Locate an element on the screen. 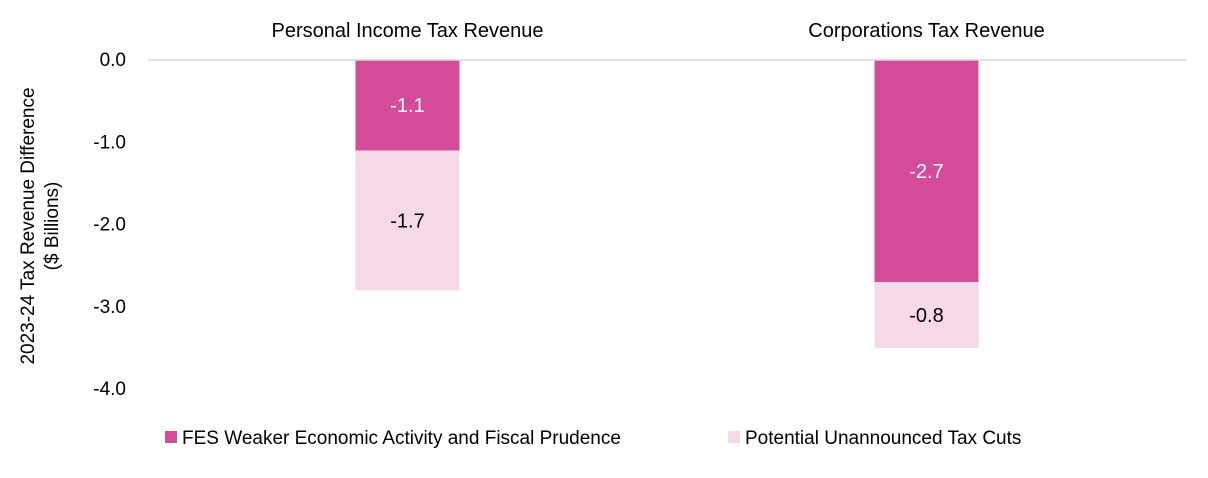 The image size is (1208, 478). y-tick-label: -2.0 is located at coordinates (109, 225).